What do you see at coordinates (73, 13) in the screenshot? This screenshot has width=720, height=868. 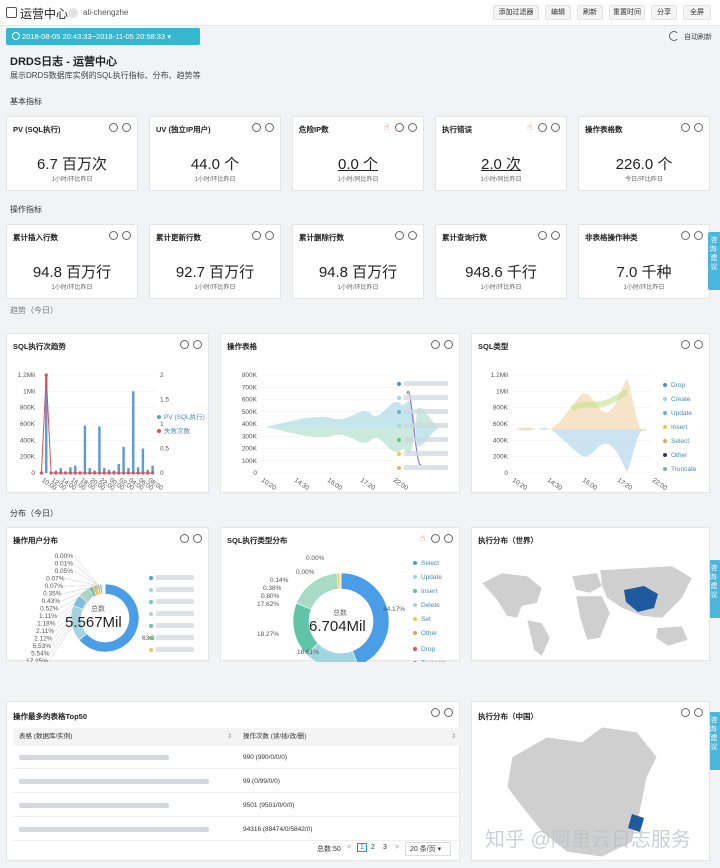 I see `avatar` at bounding box center [73, 13].